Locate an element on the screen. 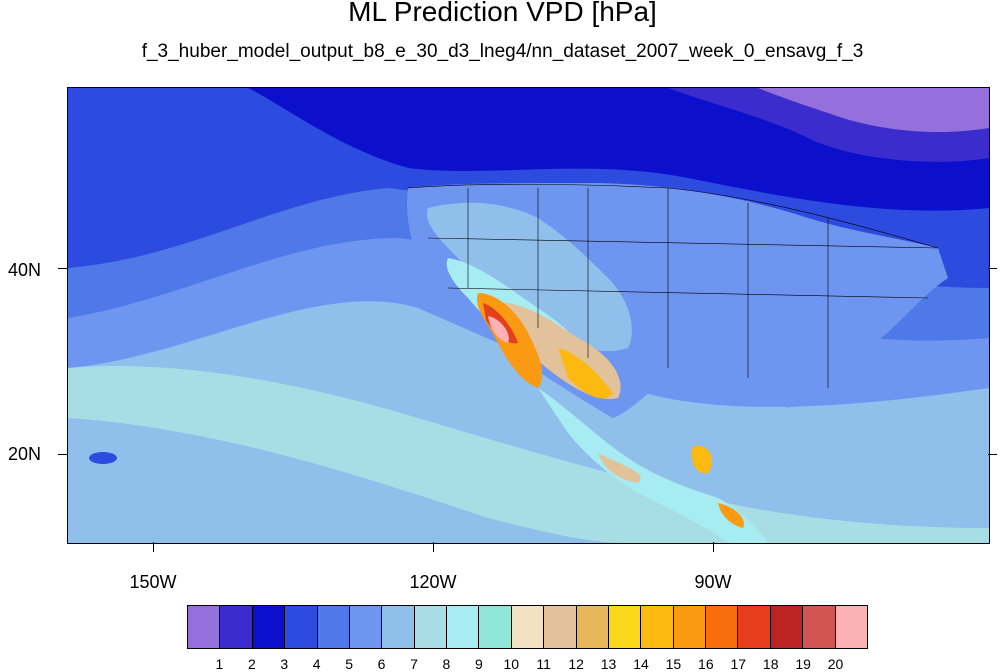 This screenshot has width=1005, height=672. colorbar is located at coordinates (527, 627).